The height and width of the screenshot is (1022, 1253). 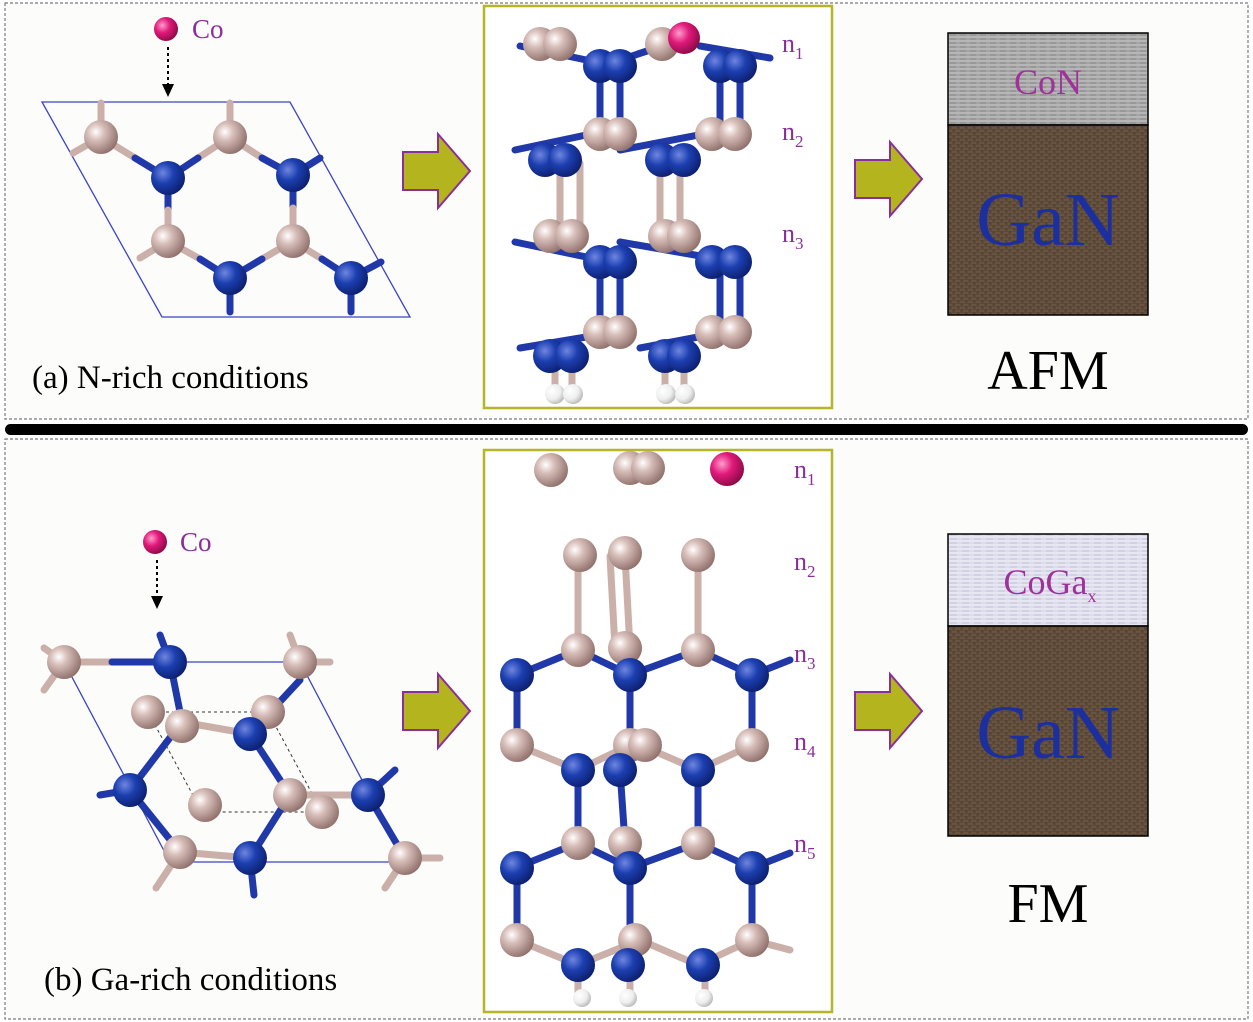 I want to click on panel-b-layer-stack: CoGax GaN FM, so click(x=1048, y=734).